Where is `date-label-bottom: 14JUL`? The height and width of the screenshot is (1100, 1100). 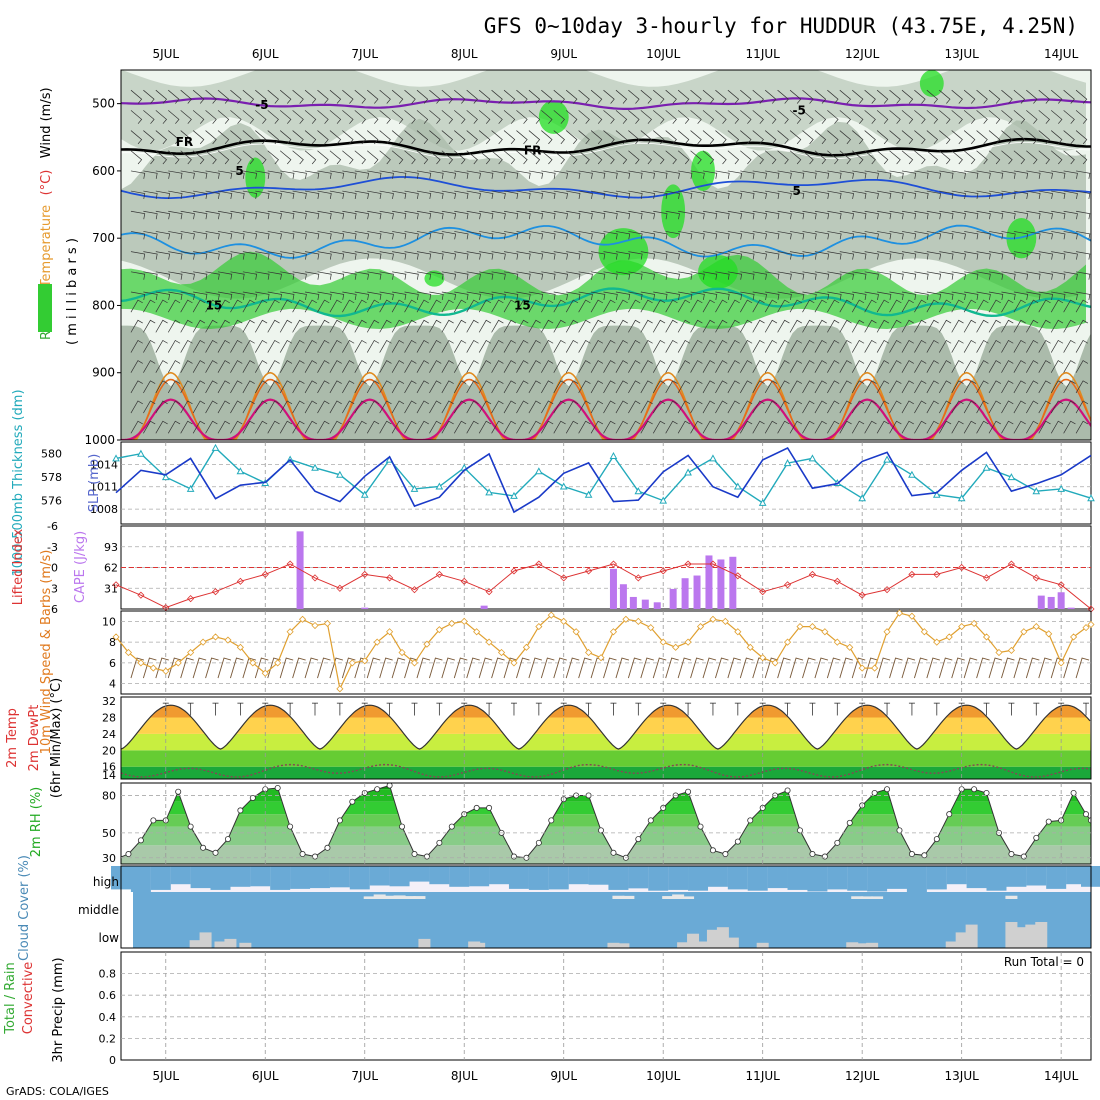 date-label-bottom: 14JUL is located at coordinates (1061, 1076).